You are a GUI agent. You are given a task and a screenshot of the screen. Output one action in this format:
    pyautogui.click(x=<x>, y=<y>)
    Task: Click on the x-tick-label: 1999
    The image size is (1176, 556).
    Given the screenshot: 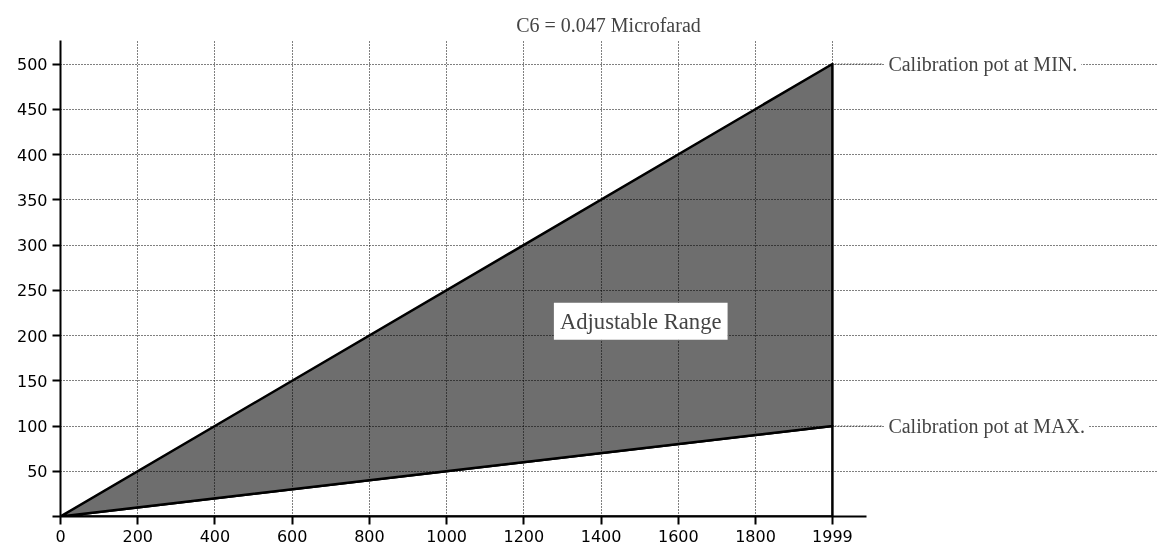 What is the action you would take?
    pyautogui.click(x=832, y=536)
    